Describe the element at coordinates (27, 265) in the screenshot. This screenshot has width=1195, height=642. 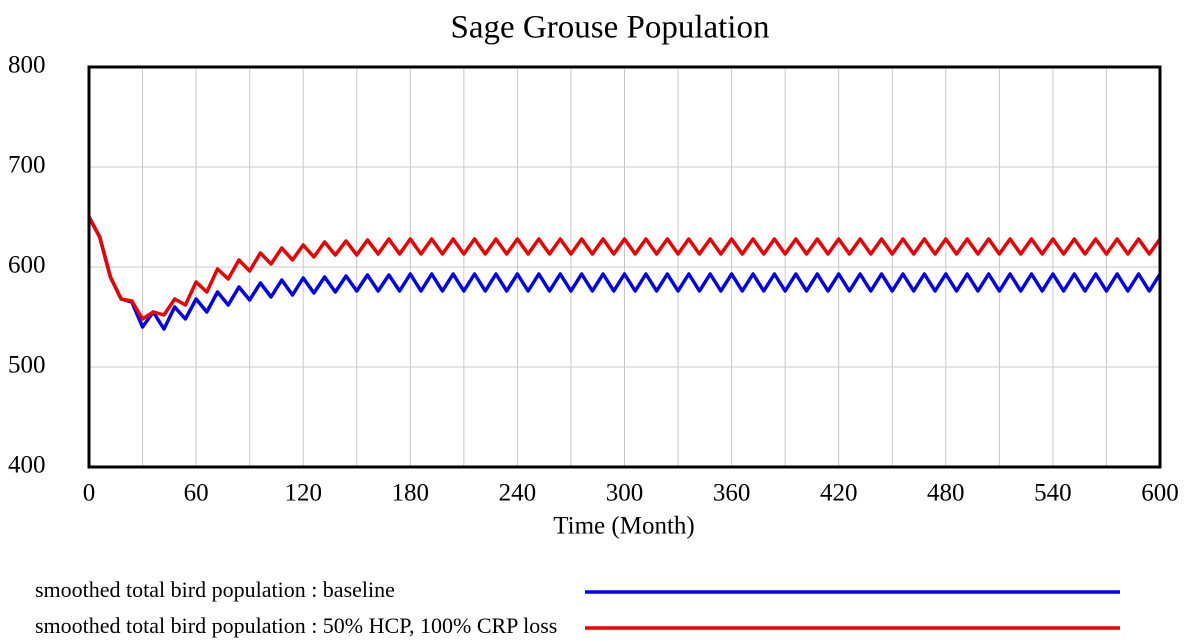
I see `y-tick-label: 600` at that location.